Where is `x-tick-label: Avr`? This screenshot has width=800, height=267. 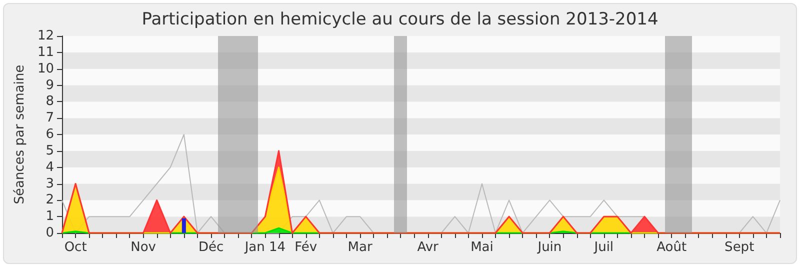
x-tick-label: Avr is located at coordinates (428, 247).